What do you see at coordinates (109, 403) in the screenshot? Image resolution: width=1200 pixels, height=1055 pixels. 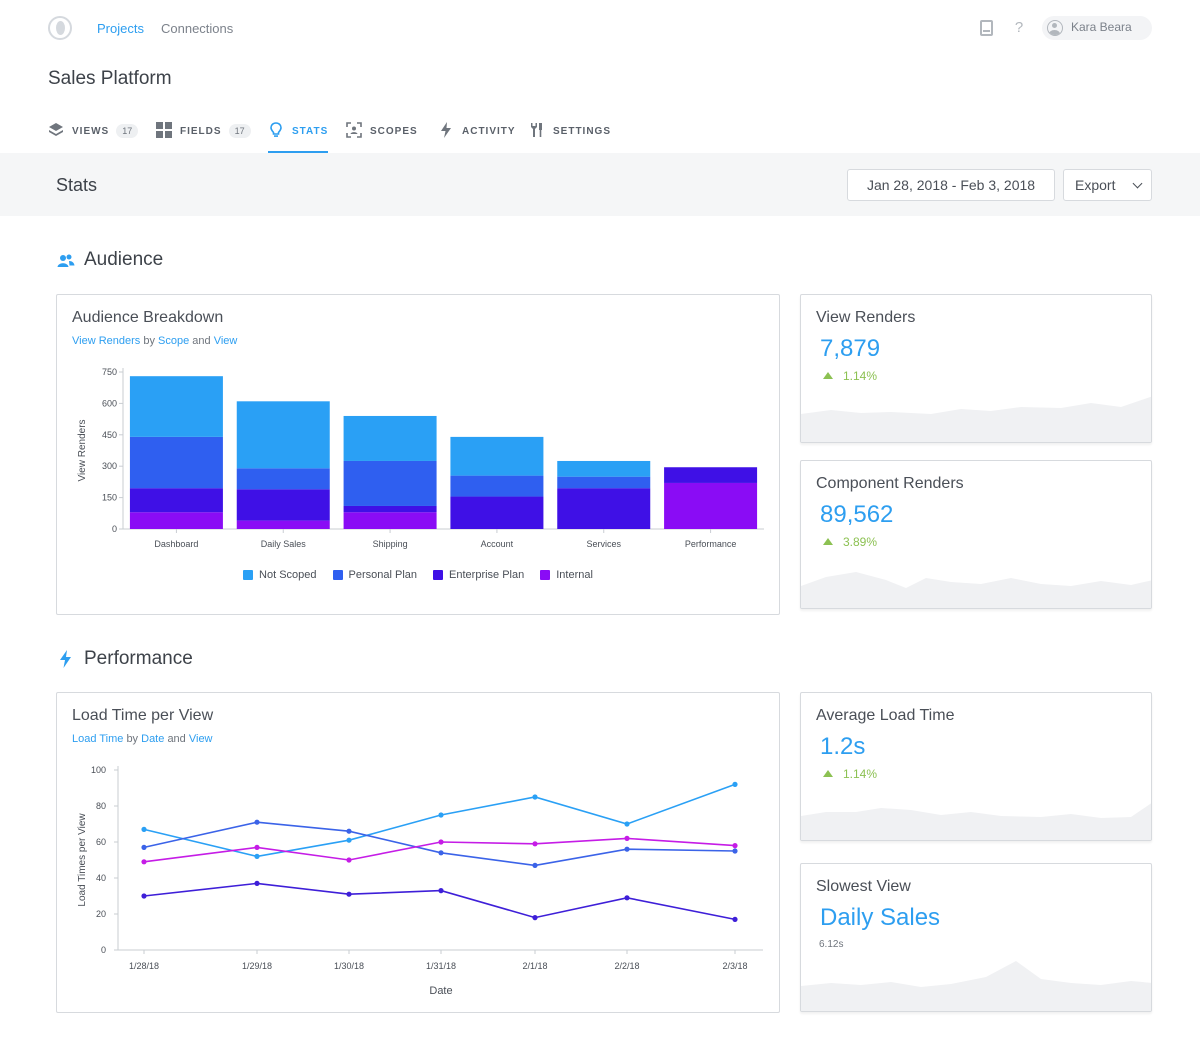 I see `y-tick-label: 600` at bounding box center [109, 403].